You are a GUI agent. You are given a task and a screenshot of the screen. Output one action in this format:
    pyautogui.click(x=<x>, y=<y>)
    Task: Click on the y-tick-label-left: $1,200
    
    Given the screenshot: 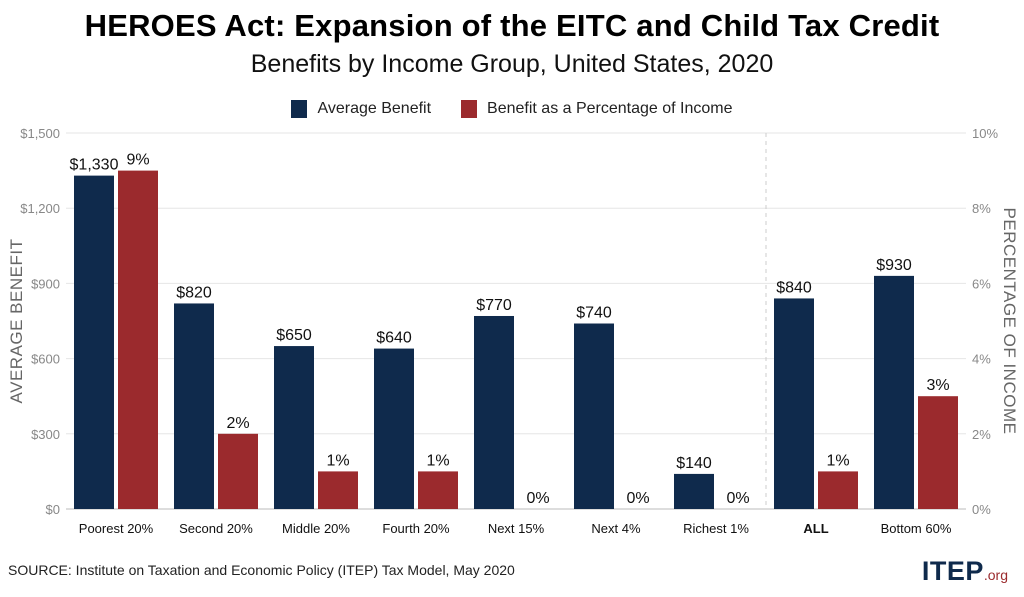 What is the action you would take?
    pyautogui.click(x=40, y=208)
    